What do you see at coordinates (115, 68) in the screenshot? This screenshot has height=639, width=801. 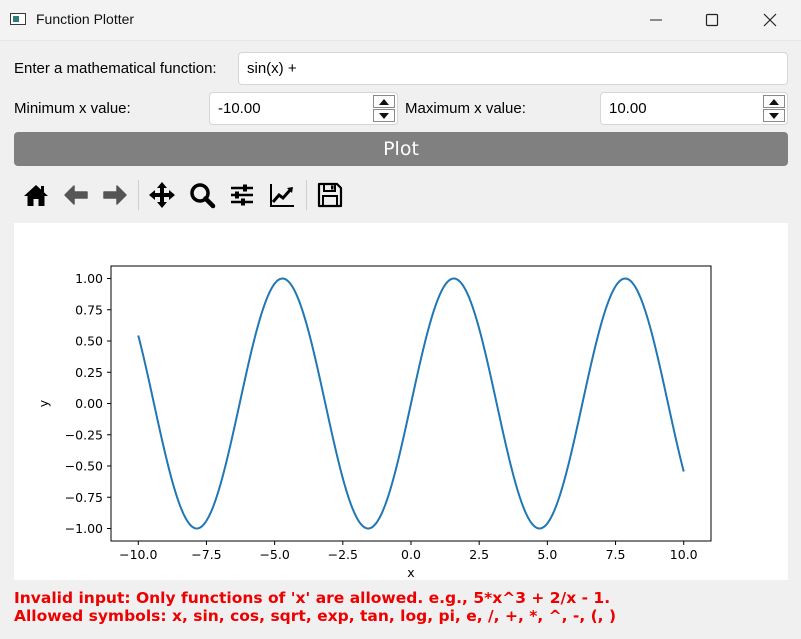 I see `function-label: Enter a mathematical function:` at bounding box center [115, 68].